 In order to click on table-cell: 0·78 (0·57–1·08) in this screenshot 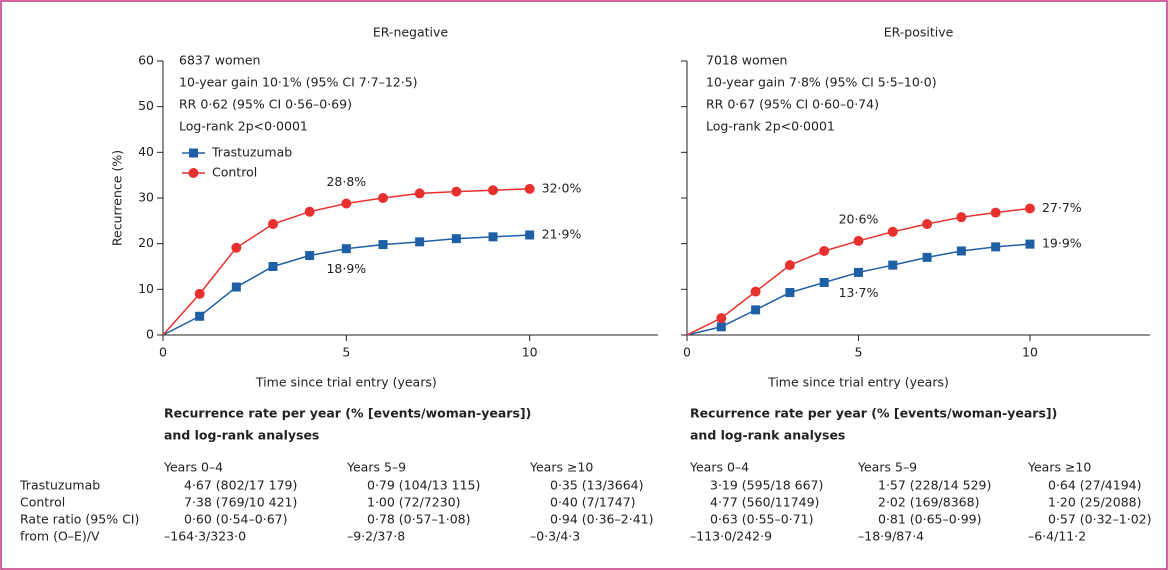, I will do `click(418, 519)`.